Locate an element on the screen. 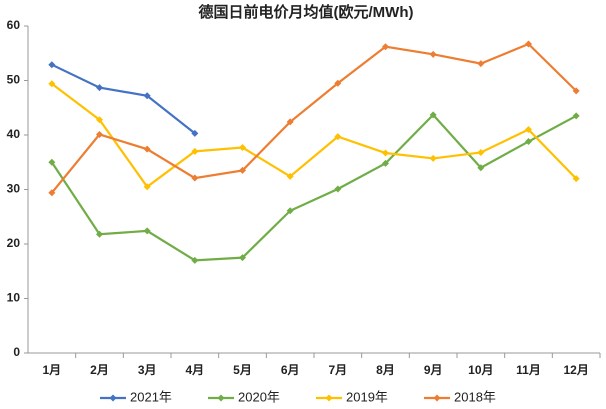  y-tick-label: 60 is located at coordinates (14, 25).